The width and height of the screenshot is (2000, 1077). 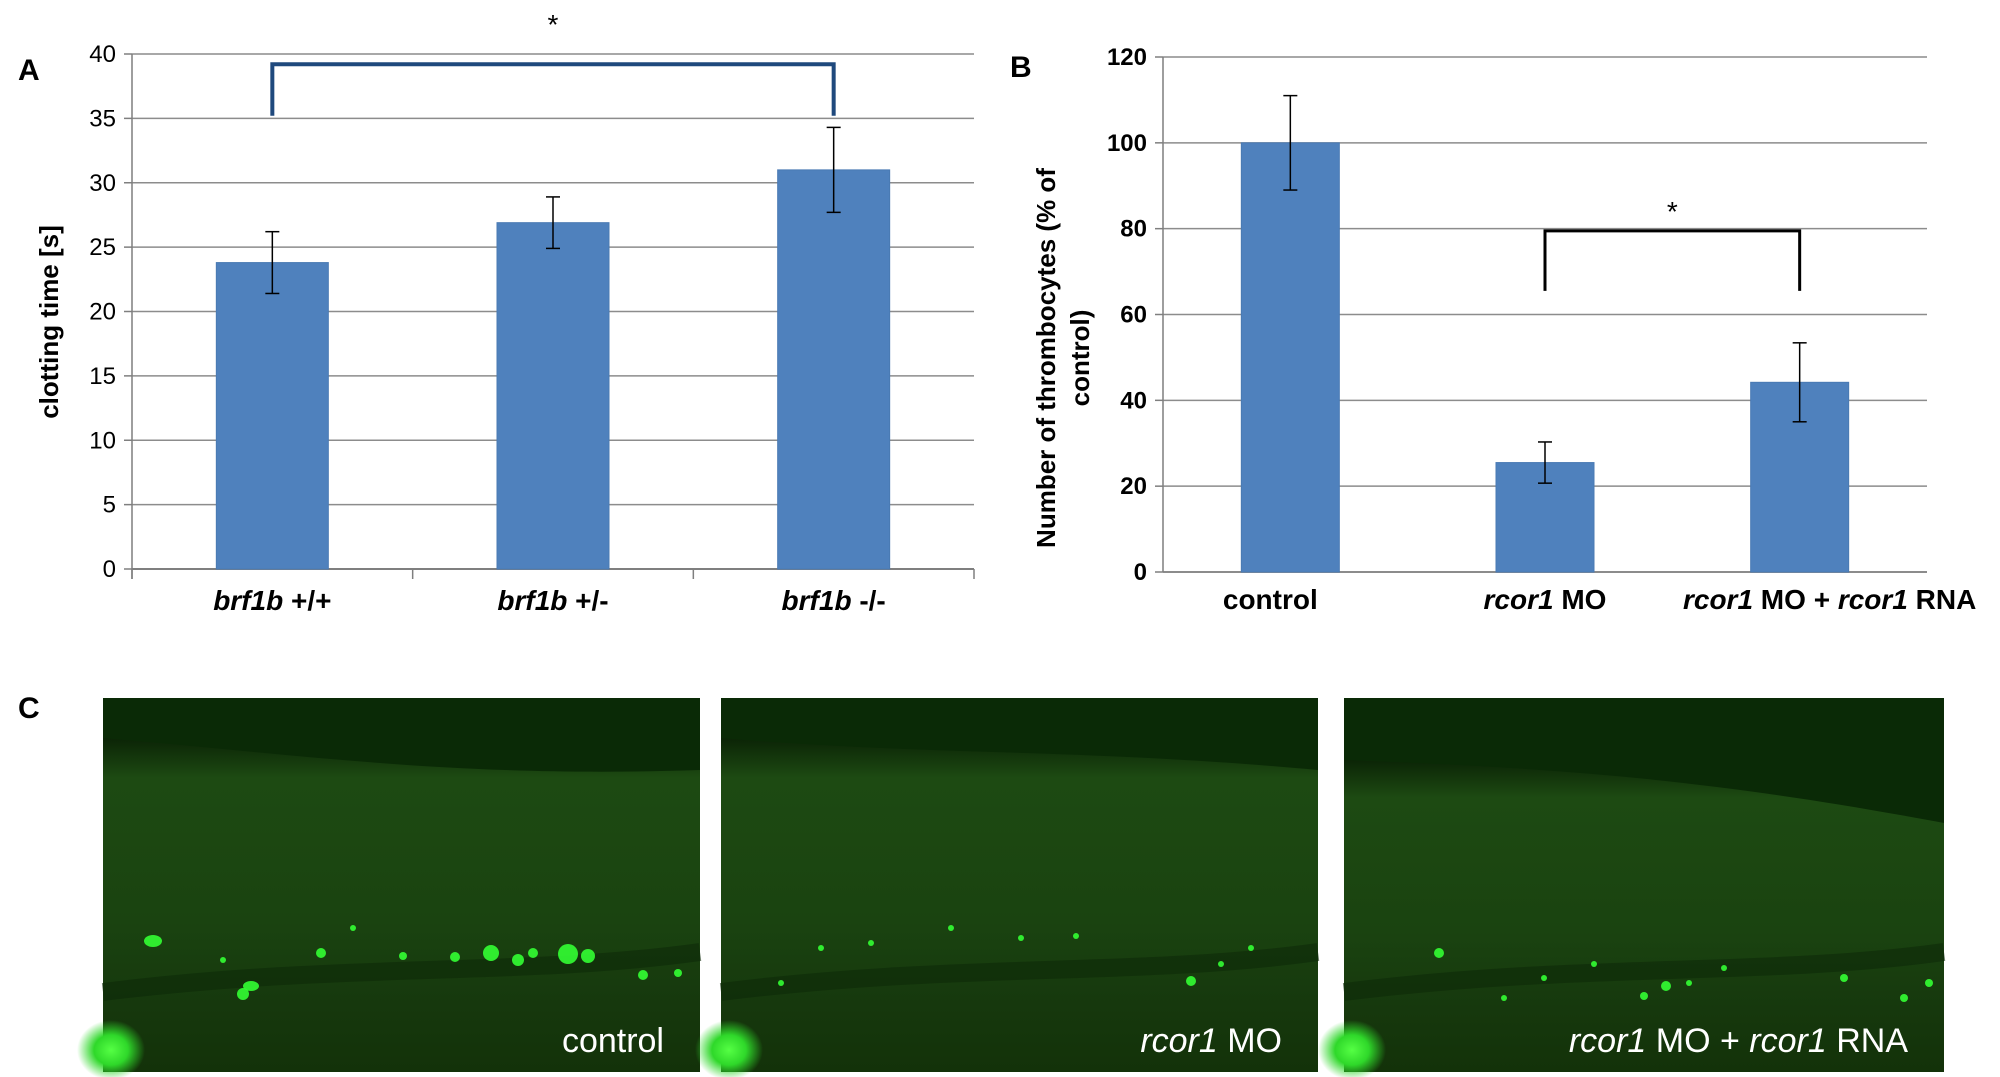 I want to click on chart-a-category-label: brf1b -/-, so click(x=834, y=600).